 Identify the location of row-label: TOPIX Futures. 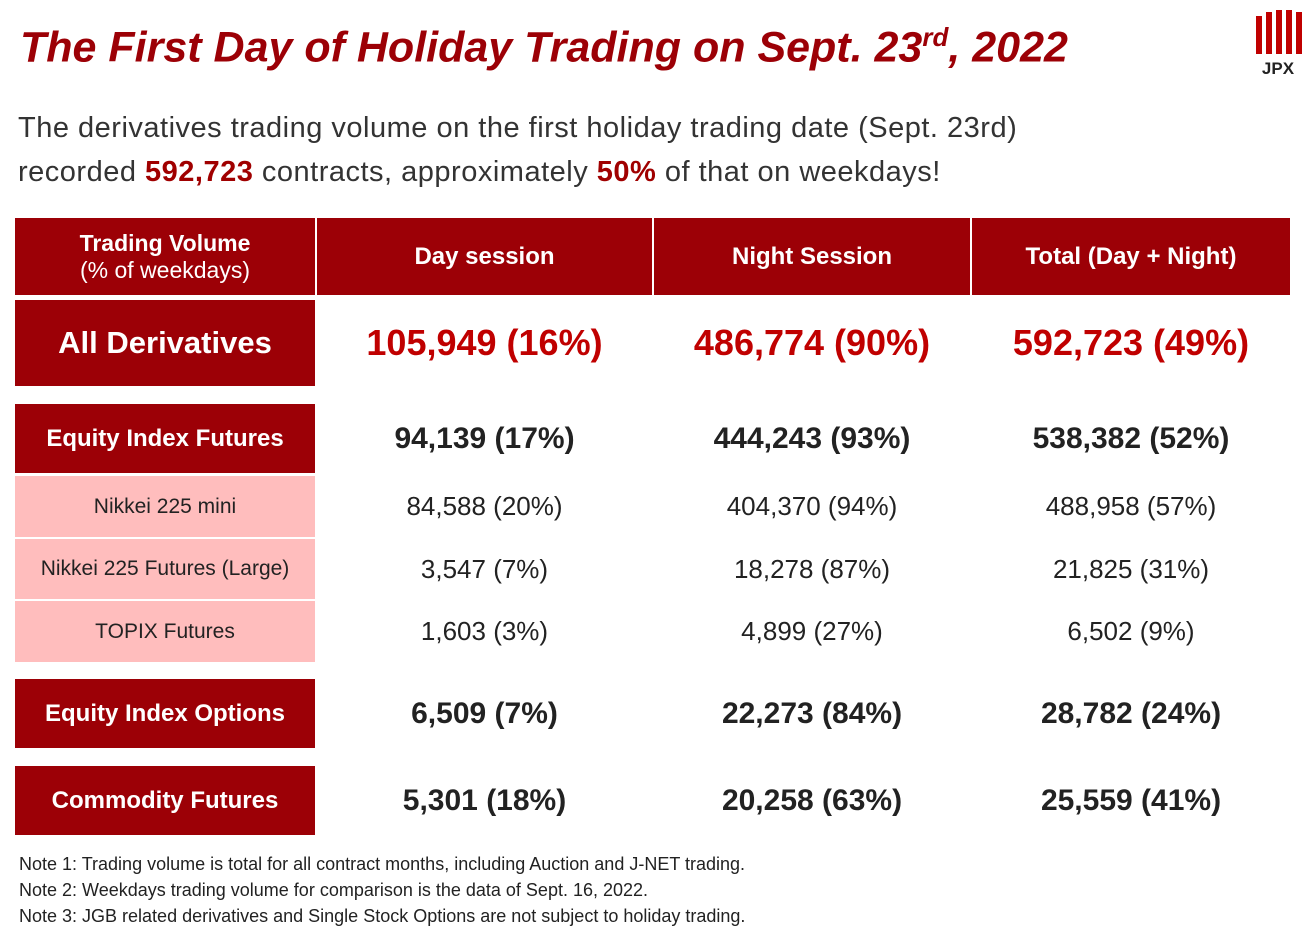
(165, 631).